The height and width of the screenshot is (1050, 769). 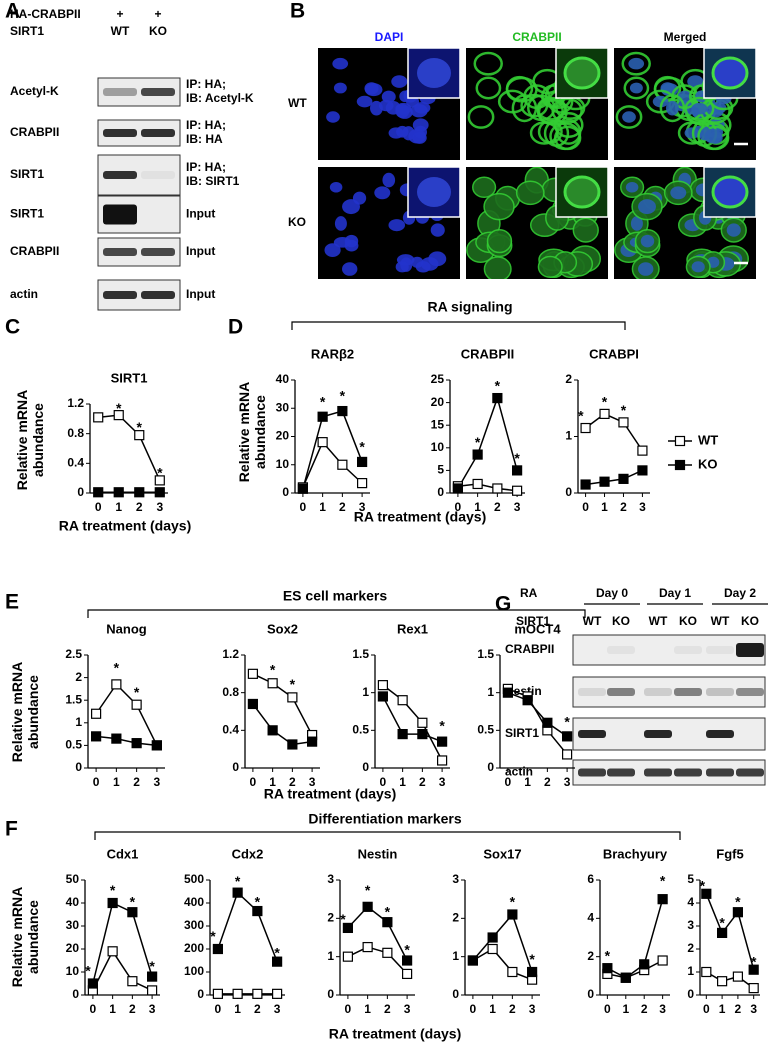 I want to click on group-bracket, so click(x=387, y=835).